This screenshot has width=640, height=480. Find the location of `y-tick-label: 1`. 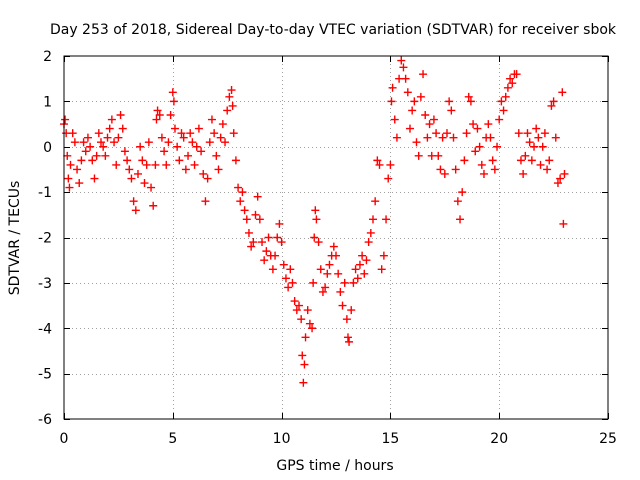

y-tick-label: 1 is located at coordinates (47, 102).